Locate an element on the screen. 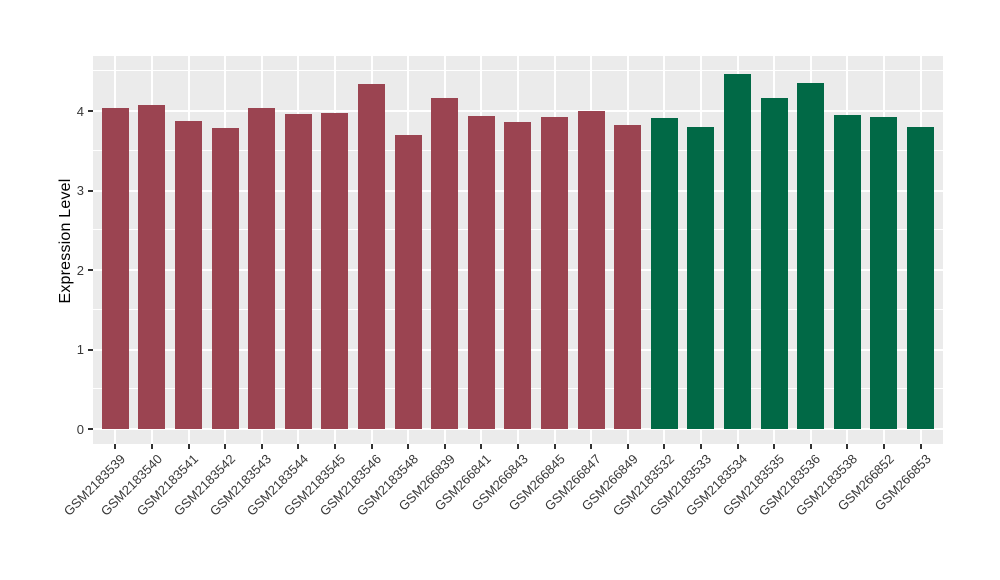 This screenshot has height=580, width=1000. y-axis-title: Expression Level is located at coordinates (65, 241).